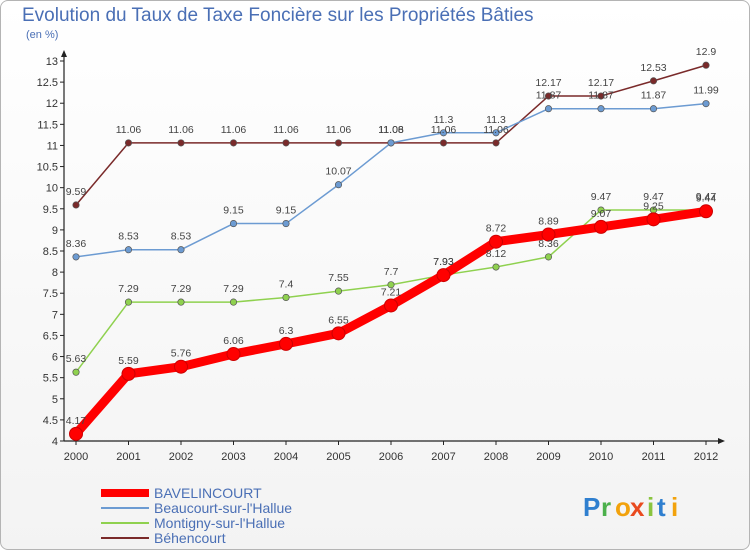 This screenshot has height=550, width=750. I want to click on y-tick-label: 4, so click(55, 442).